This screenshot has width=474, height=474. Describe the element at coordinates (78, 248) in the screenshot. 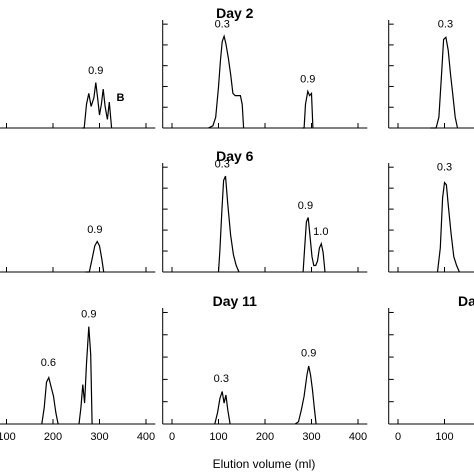

I see `panel-p10: Day 4.30.9` at that location.